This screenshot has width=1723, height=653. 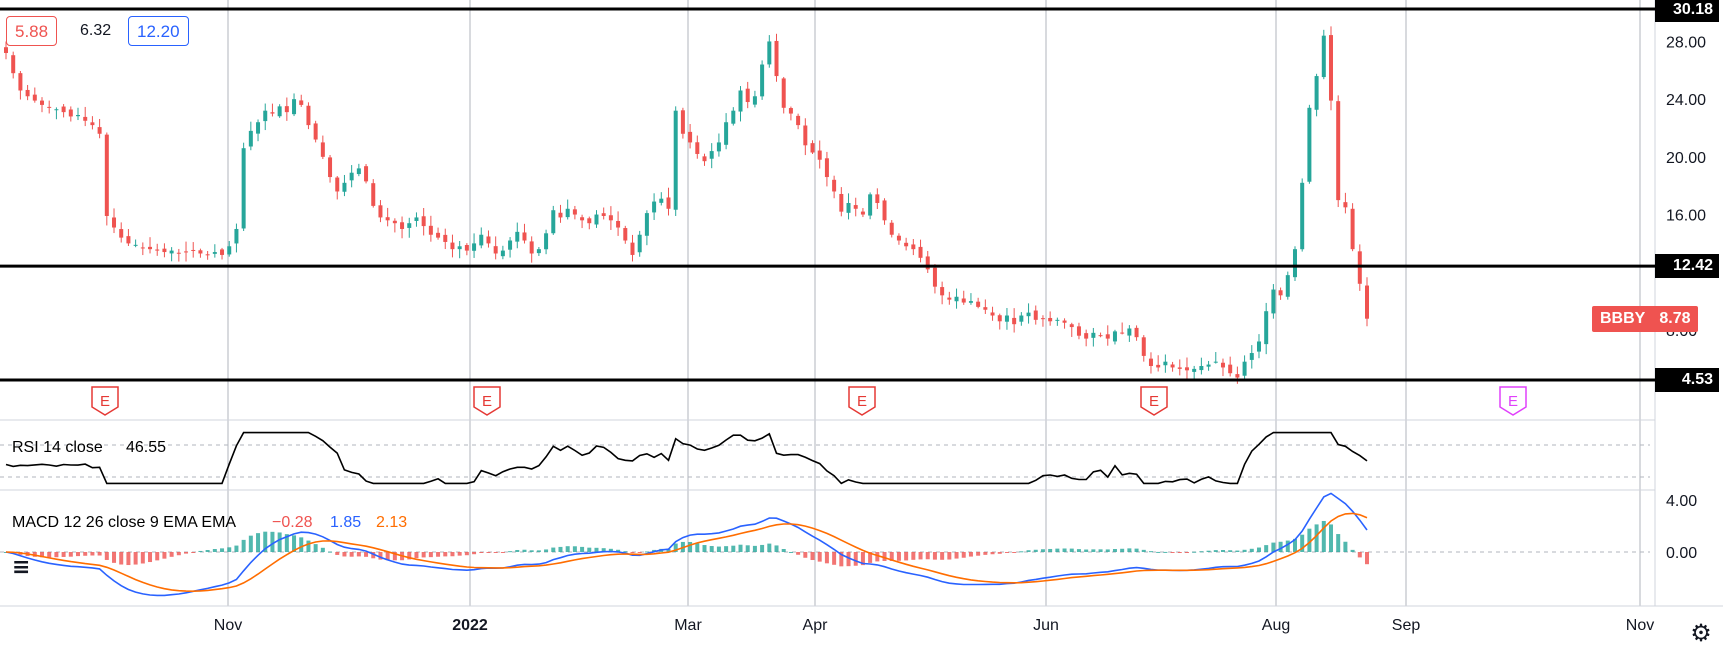 What do you see at coordinates (21, 567) in the screenshot?
I see `tradingview-logo: ≡` at bounding box center [21, 567].